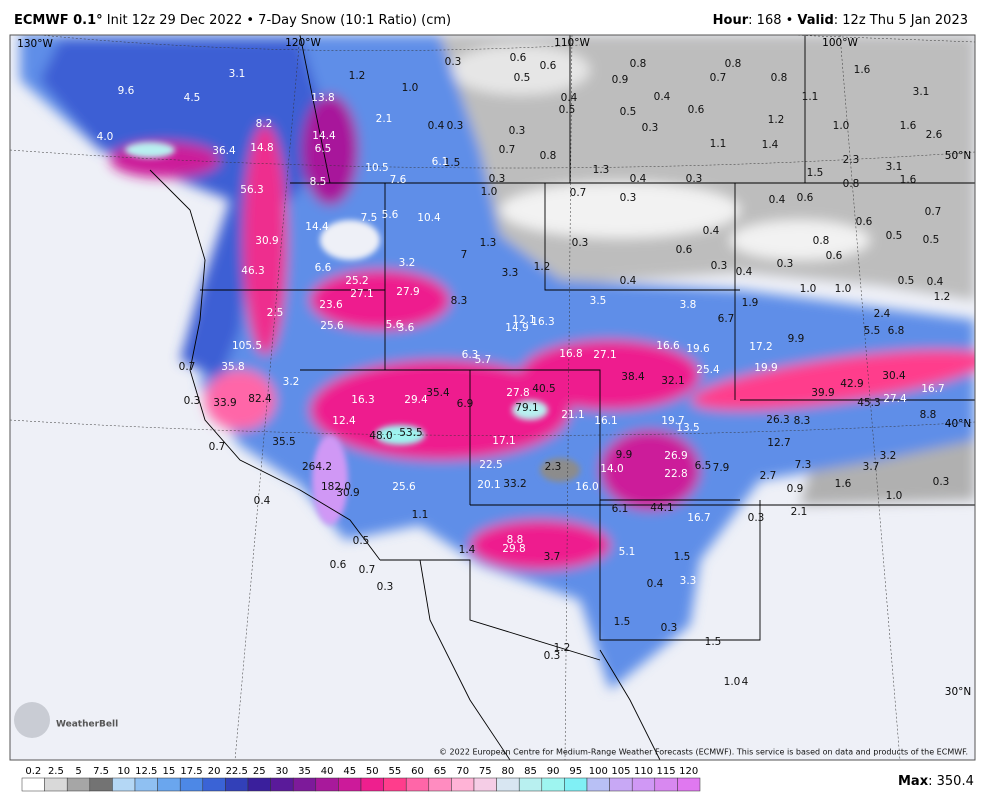 Image resolution: width=984 pixels, height=808 pixels. Describe the element at coordinates (470, 355) in the screenshot. I see `snow-label: 6.3` at that location.